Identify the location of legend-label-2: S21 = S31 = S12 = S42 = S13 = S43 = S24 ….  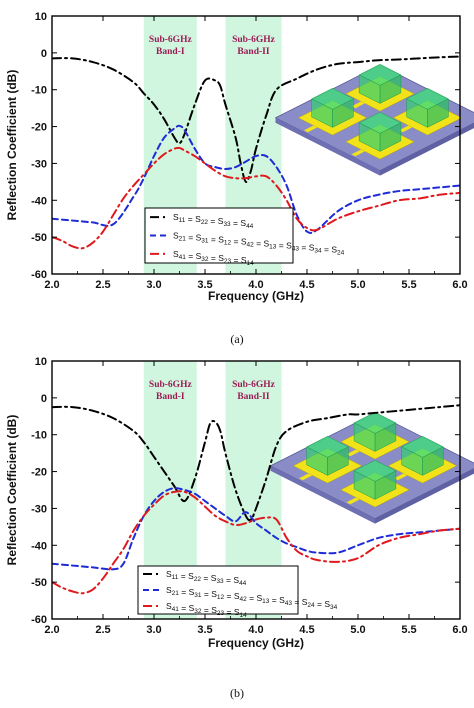
(252, 598).